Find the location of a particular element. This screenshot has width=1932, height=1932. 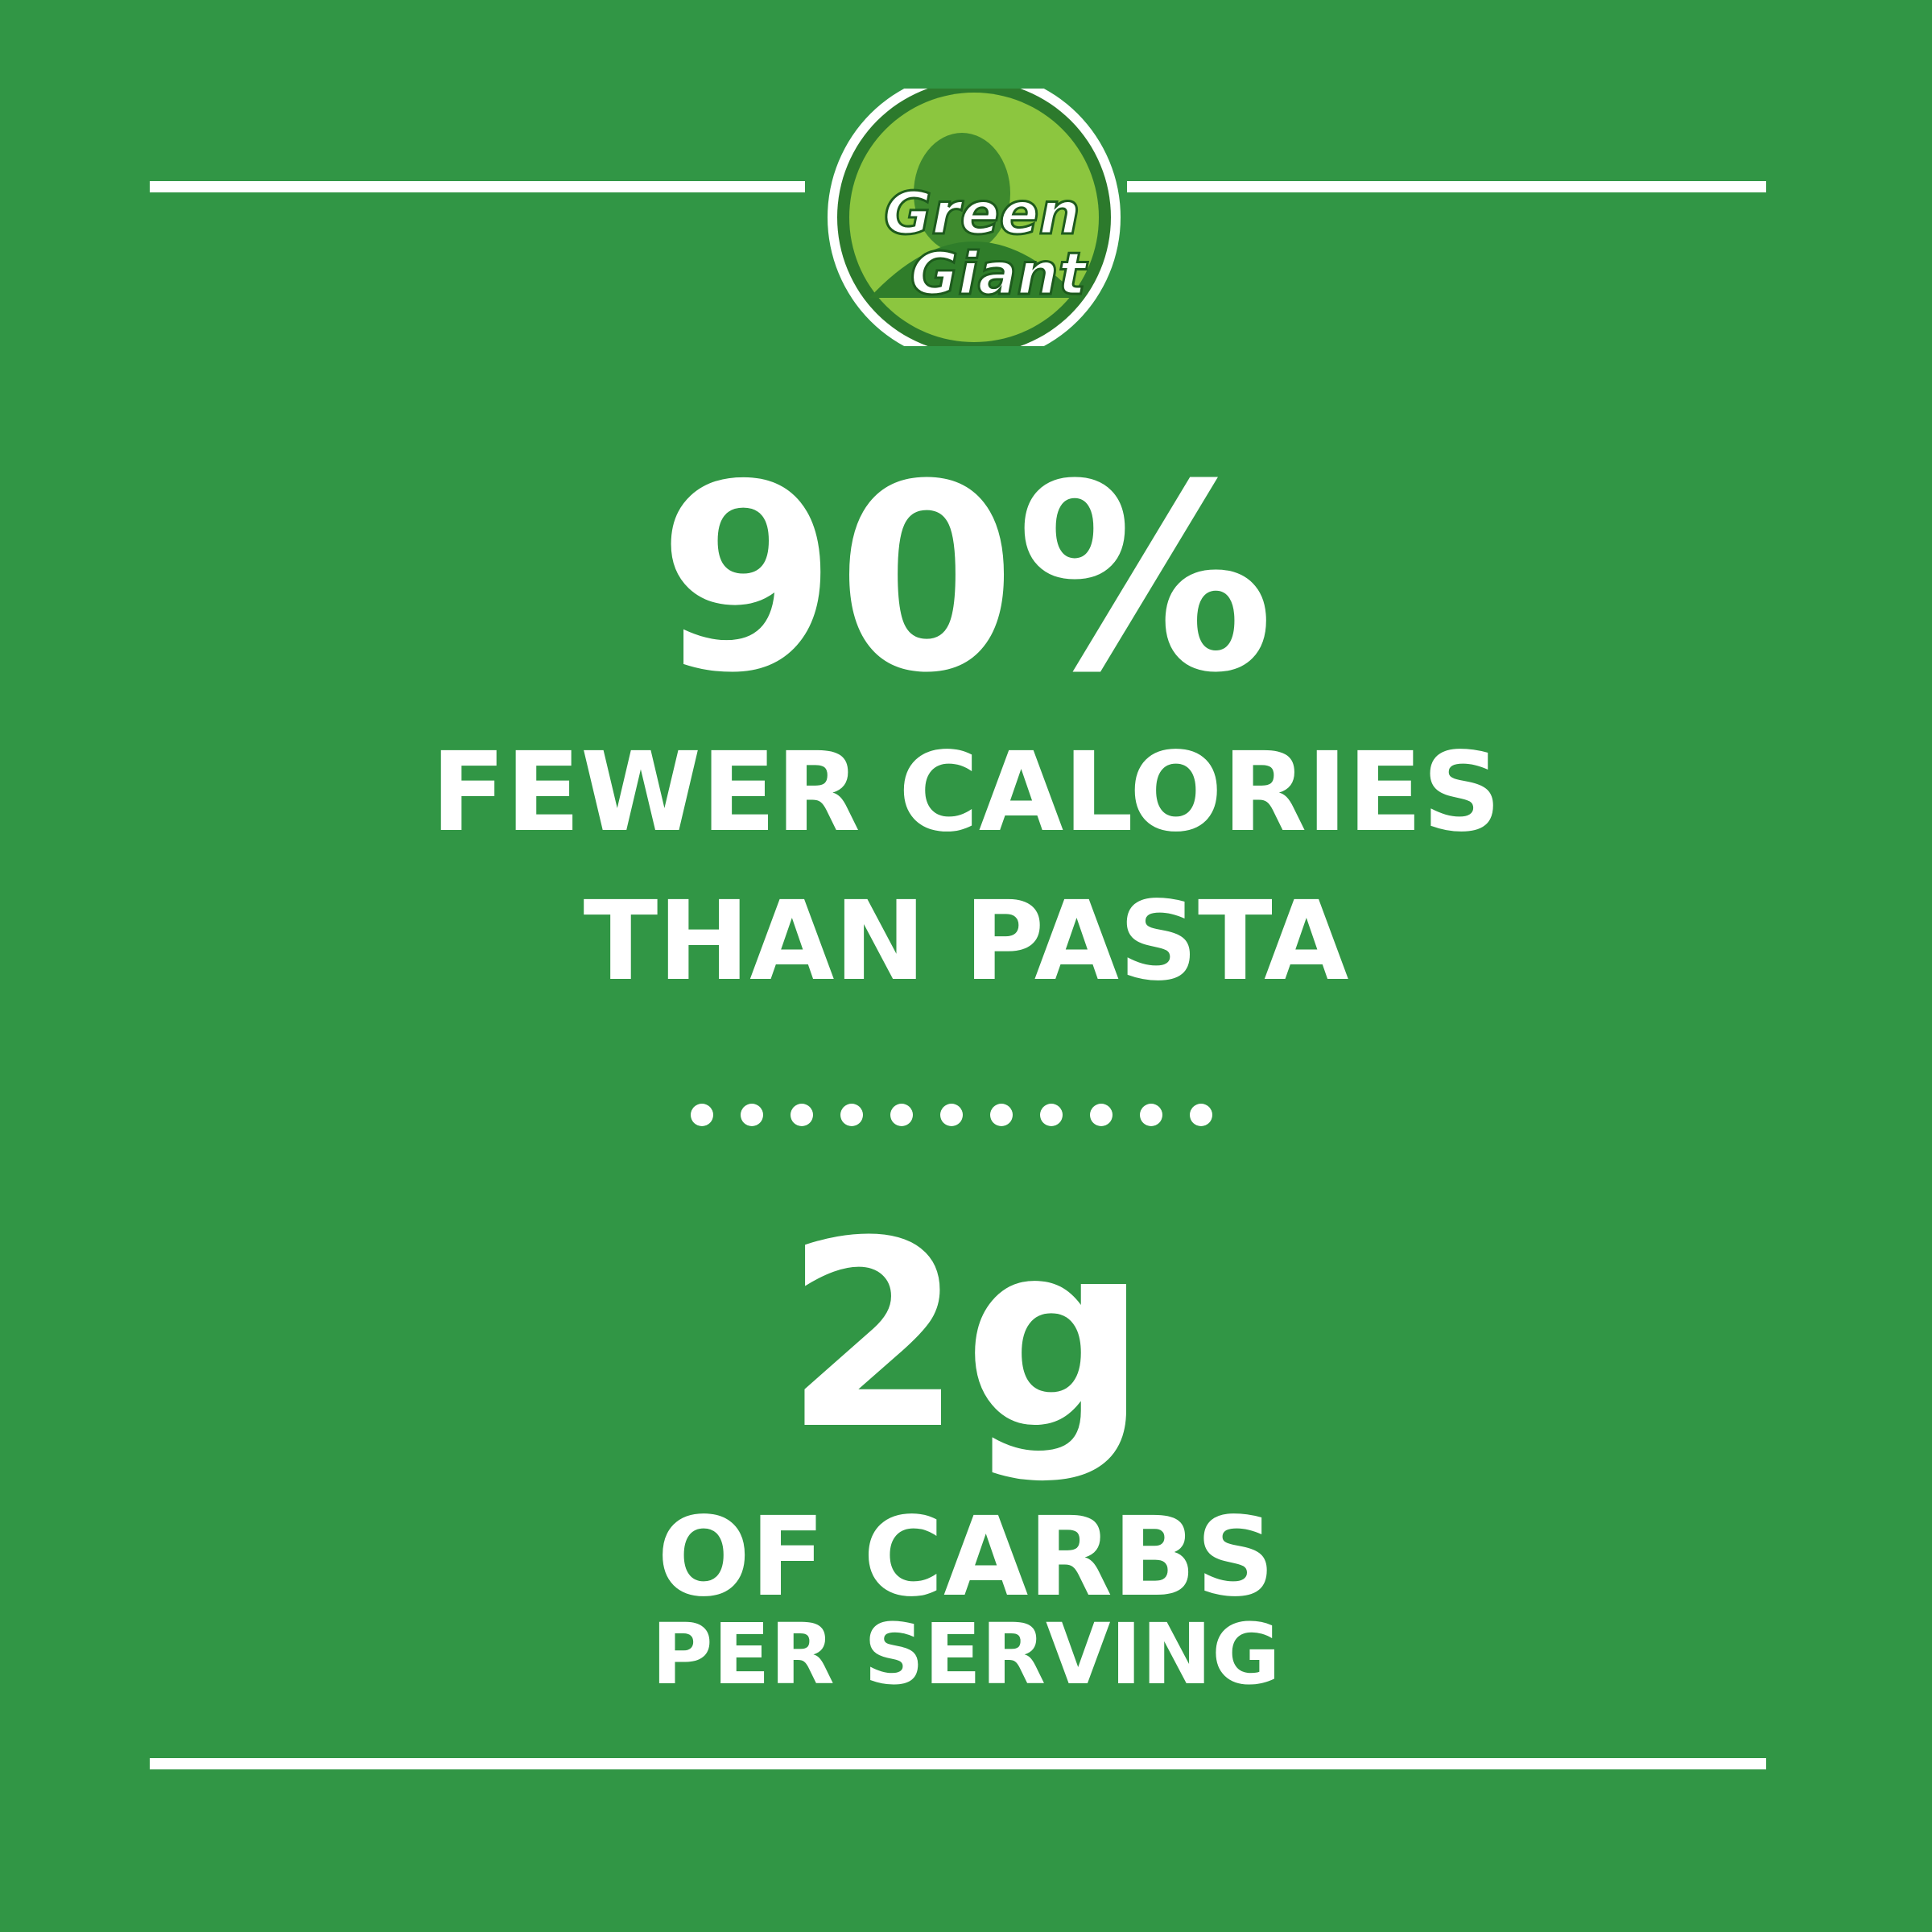

logo: Green Giant is located at coordinates (974, 217).